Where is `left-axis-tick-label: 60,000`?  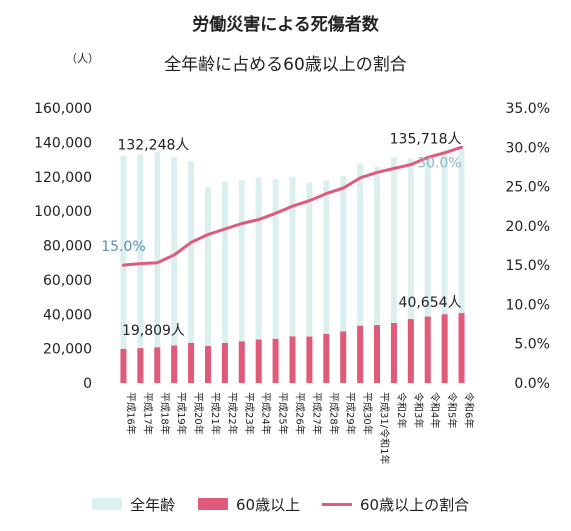
left-axis-tick-label: 60,000 is located at coordinates (67, 281).